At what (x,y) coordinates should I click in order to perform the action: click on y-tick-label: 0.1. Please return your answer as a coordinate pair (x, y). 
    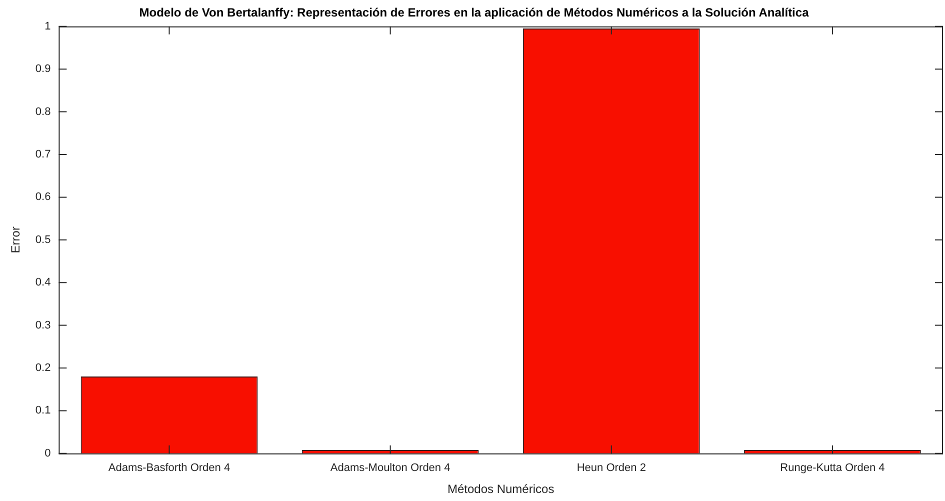
    Looking at the image, I should click on (43, 410).